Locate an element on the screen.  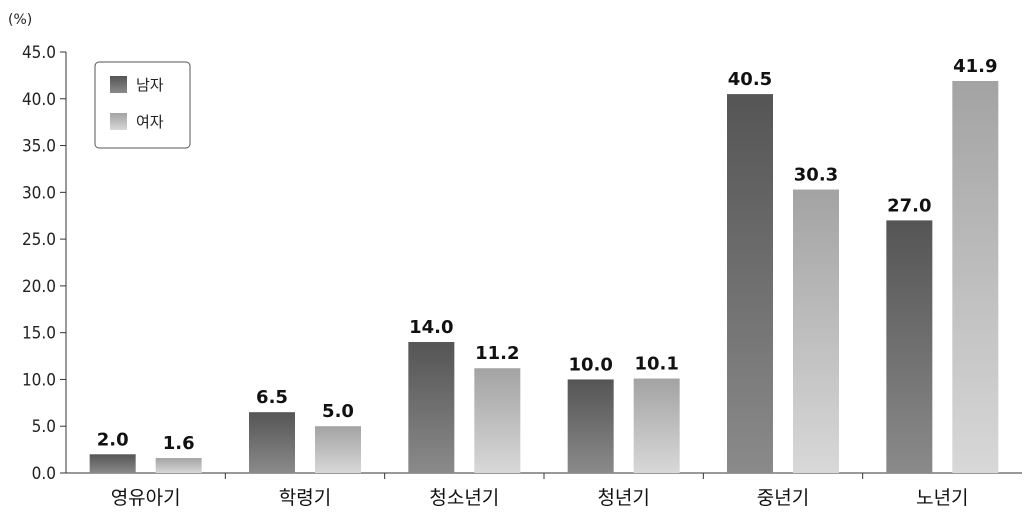
bar-value-label: 14.0 is located at coordinates (431, 327).